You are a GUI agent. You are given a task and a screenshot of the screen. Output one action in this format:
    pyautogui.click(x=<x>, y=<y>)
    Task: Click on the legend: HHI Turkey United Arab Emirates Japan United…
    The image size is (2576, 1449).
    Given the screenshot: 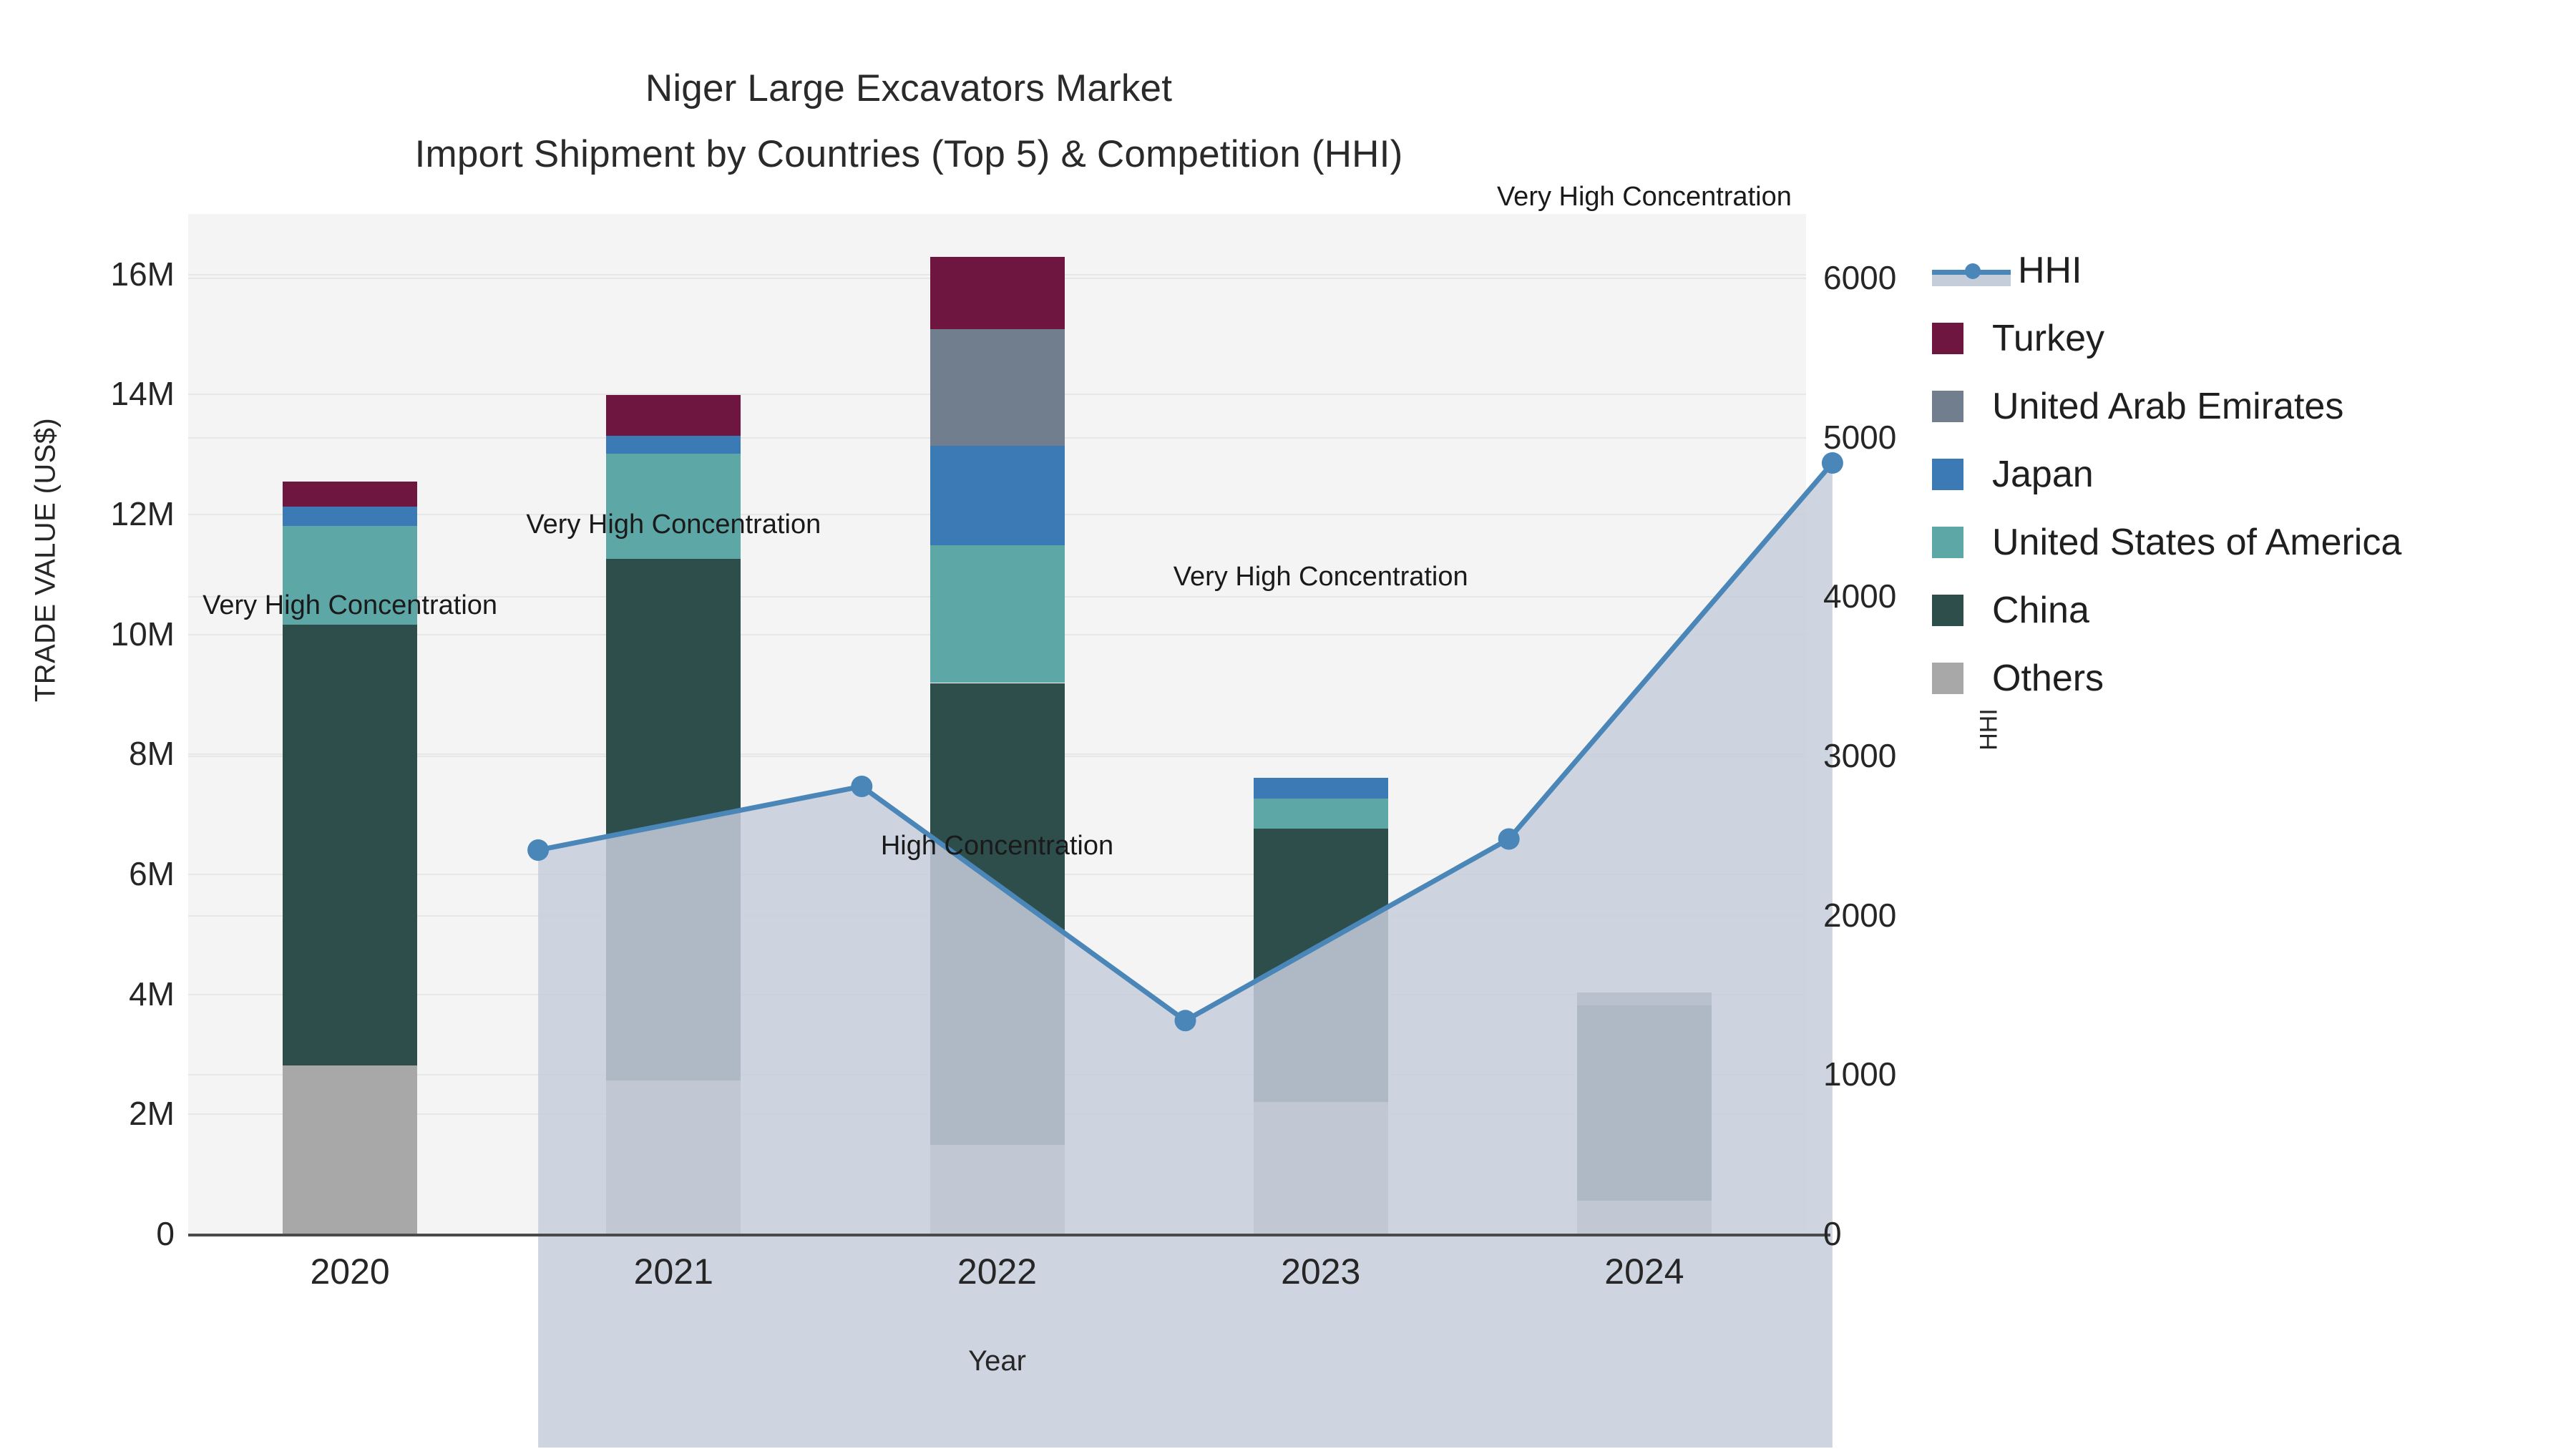 What is the action you would take?
    pyautogui.click(x=2247, y=474)
    